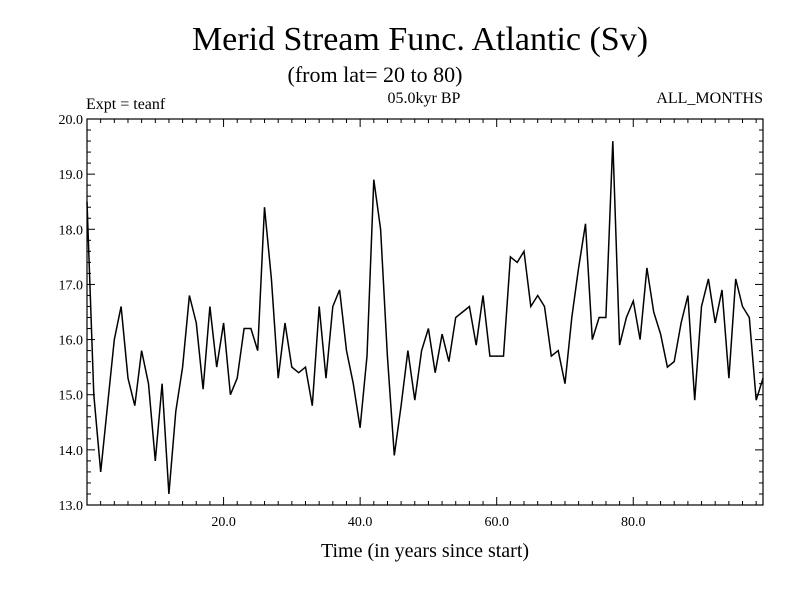  Describe the element at coordinates (71, 120) in the screenshot. I see `y-tick-label: 20.0` at that location.